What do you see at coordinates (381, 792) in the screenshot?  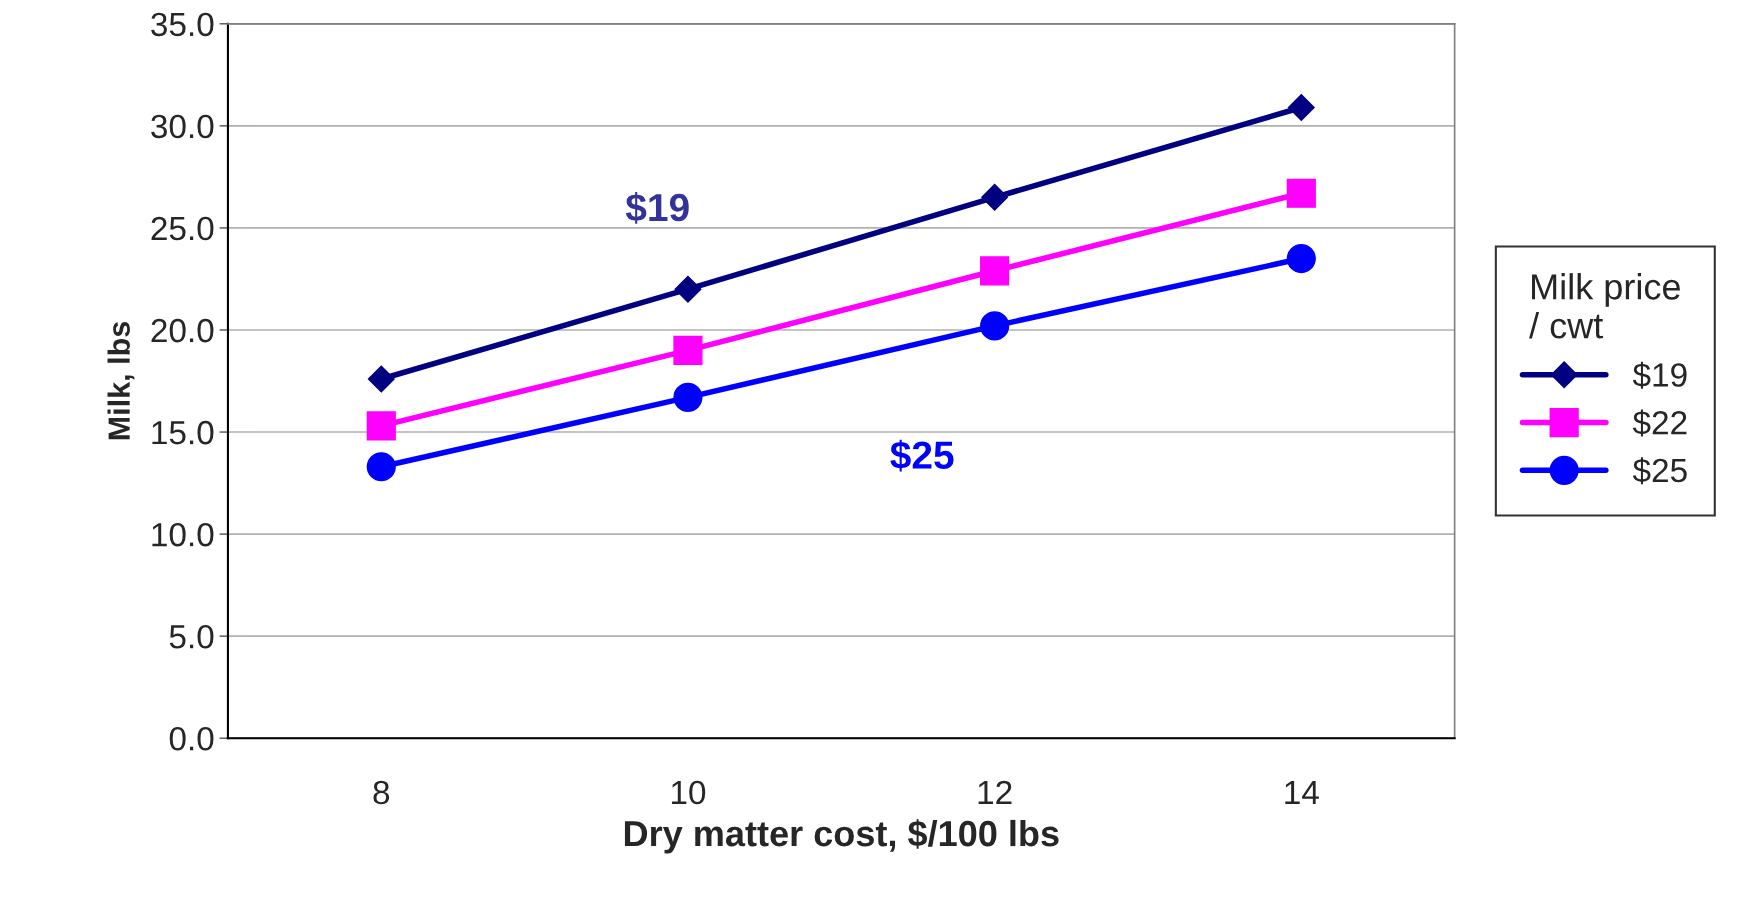 I see `x-tick-label: 8` at bounding box center [381, 792].